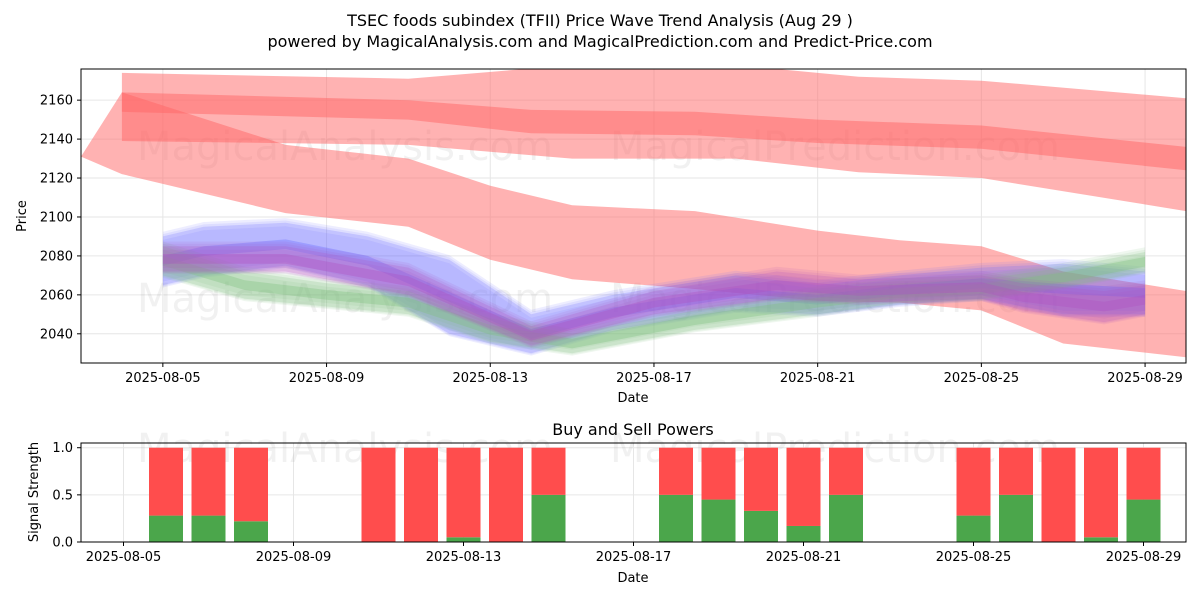  I want to click on band-purple-wave, so click(654, 294).